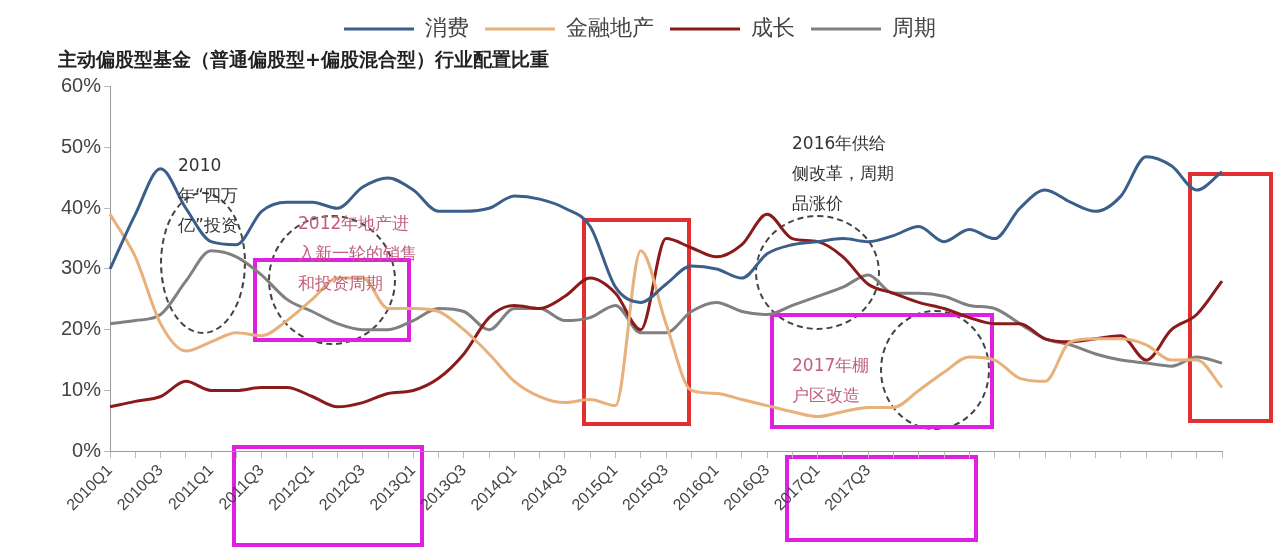  I want to click on legend-label: 金融地产, so click(610, 27).